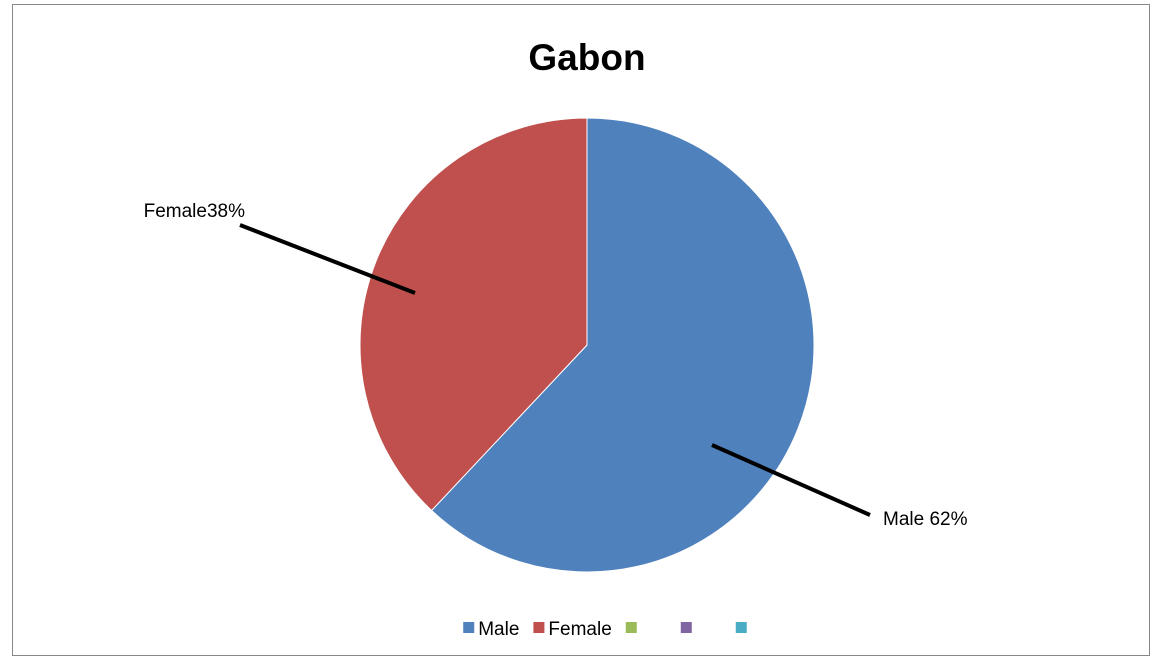 This screenshot has height=661, width=1161. Describe the element at coordinates (586, 57) in the screenshot. I see `chart-title: Gabon` at that location.